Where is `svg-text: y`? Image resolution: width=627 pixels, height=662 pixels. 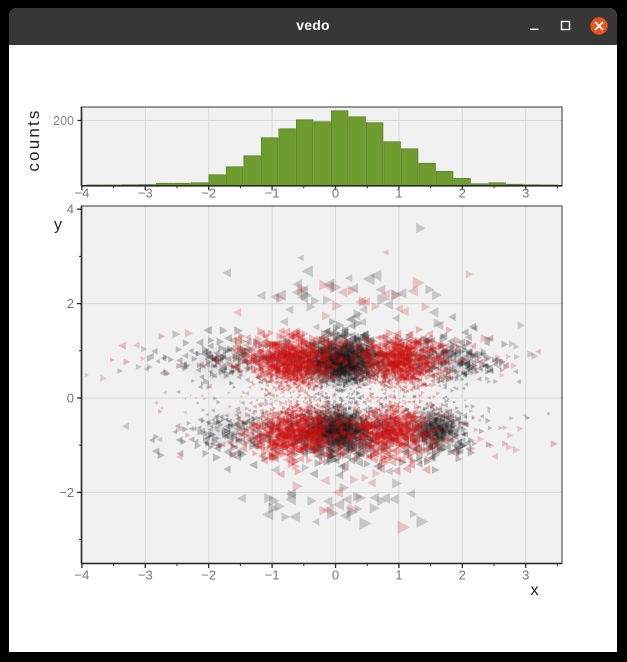
svg-text: y is located at coordinates (58, 225).